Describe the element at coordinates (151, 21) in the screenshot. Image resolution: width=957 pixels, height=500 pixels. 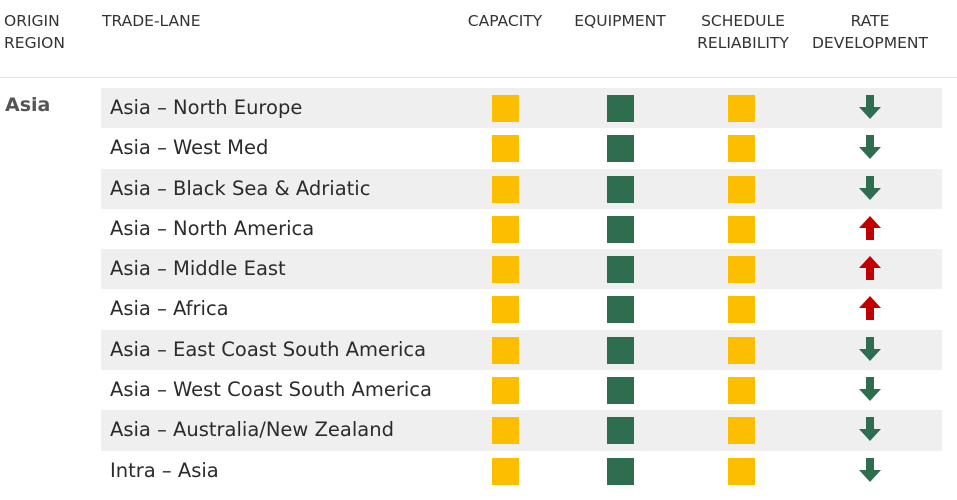
I see `header-trade-lane: TRADE-LANE` at that location.